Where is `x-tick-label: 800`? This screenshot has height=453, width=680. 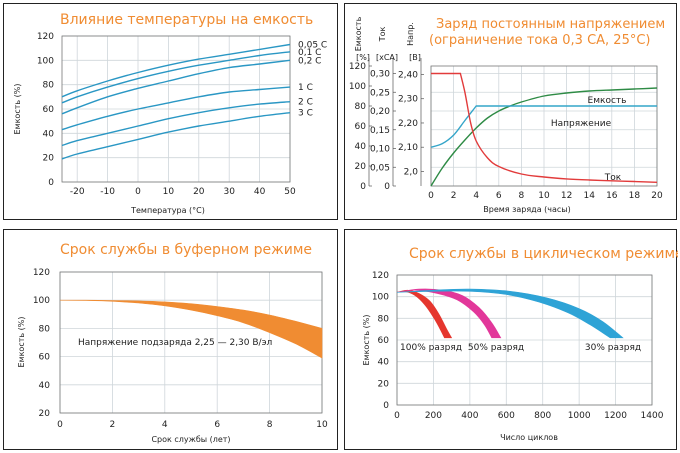 x-tick-label: 800 is located at coordinates (542, 416).